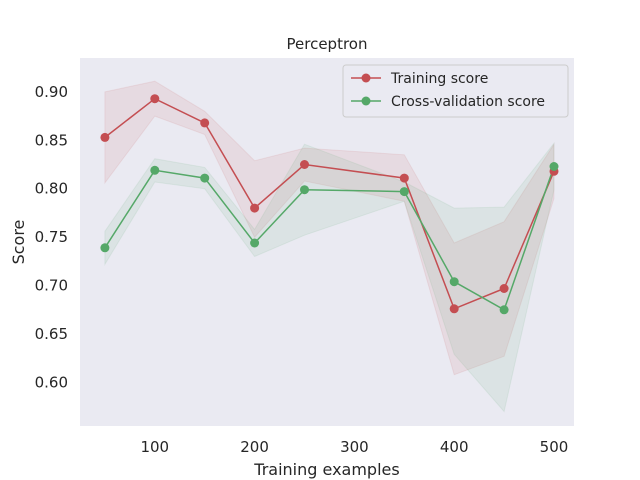  I want to click on y-tick-label: 0.85, so click(51, 140).